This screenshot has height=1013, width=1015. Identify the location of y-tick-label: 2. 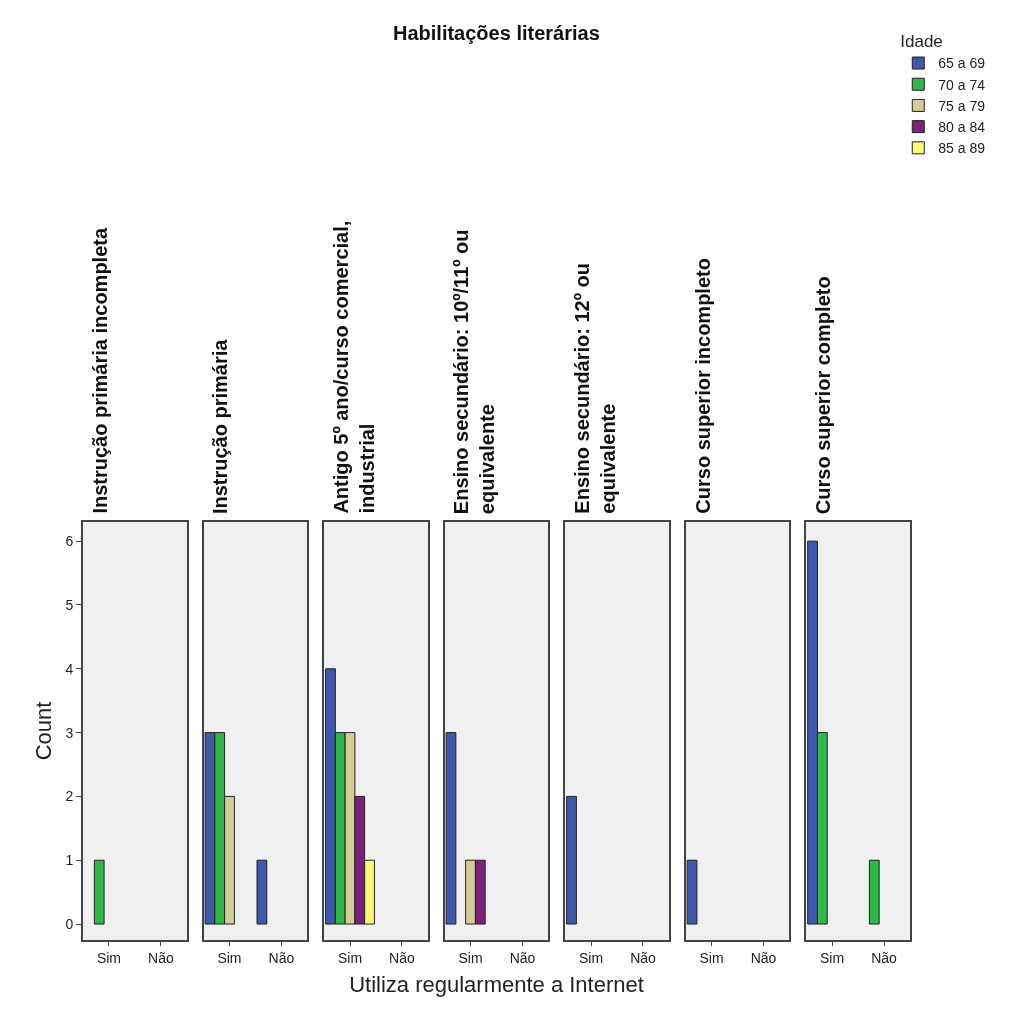
(69, 796).